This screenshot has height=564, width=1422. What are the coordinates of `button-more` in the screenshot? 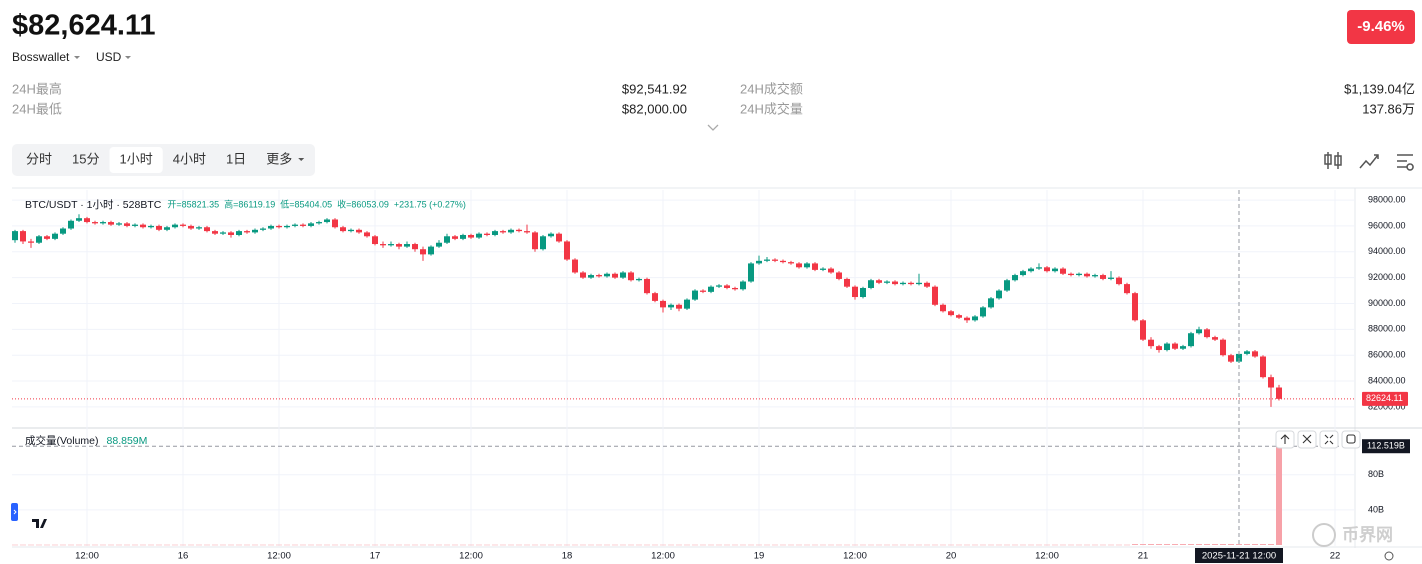 It's located at (1351, 439).